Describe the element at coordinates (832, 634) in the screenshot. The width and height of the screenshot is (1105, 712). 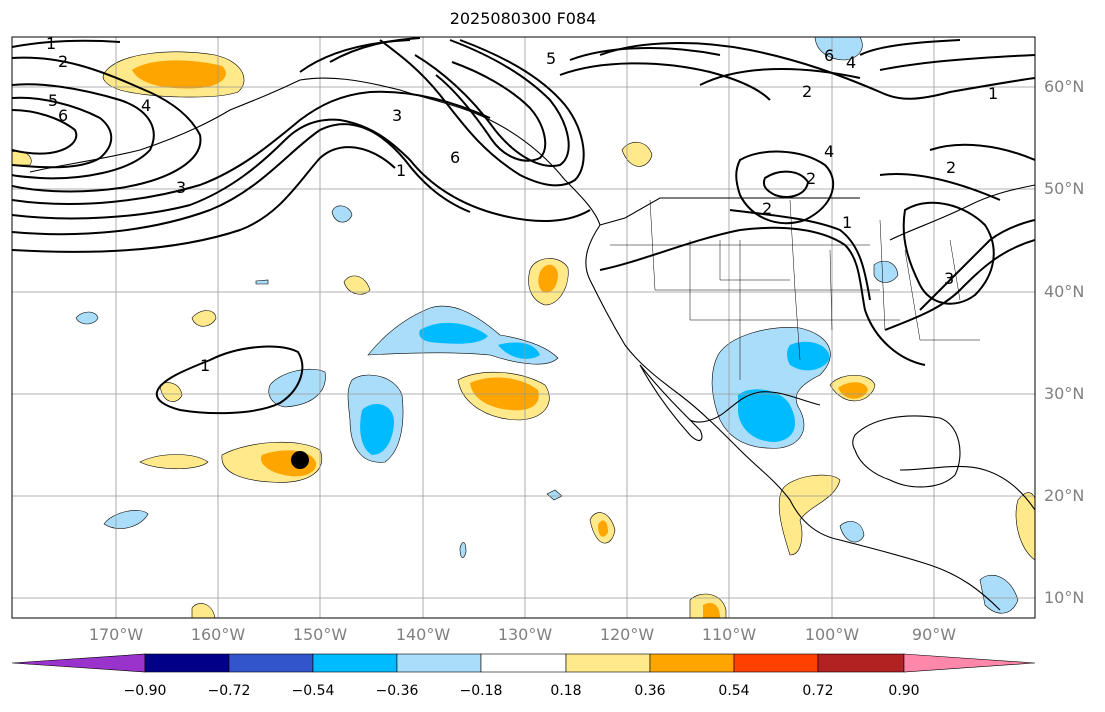
I see `lon-label: 100°W` at that location.